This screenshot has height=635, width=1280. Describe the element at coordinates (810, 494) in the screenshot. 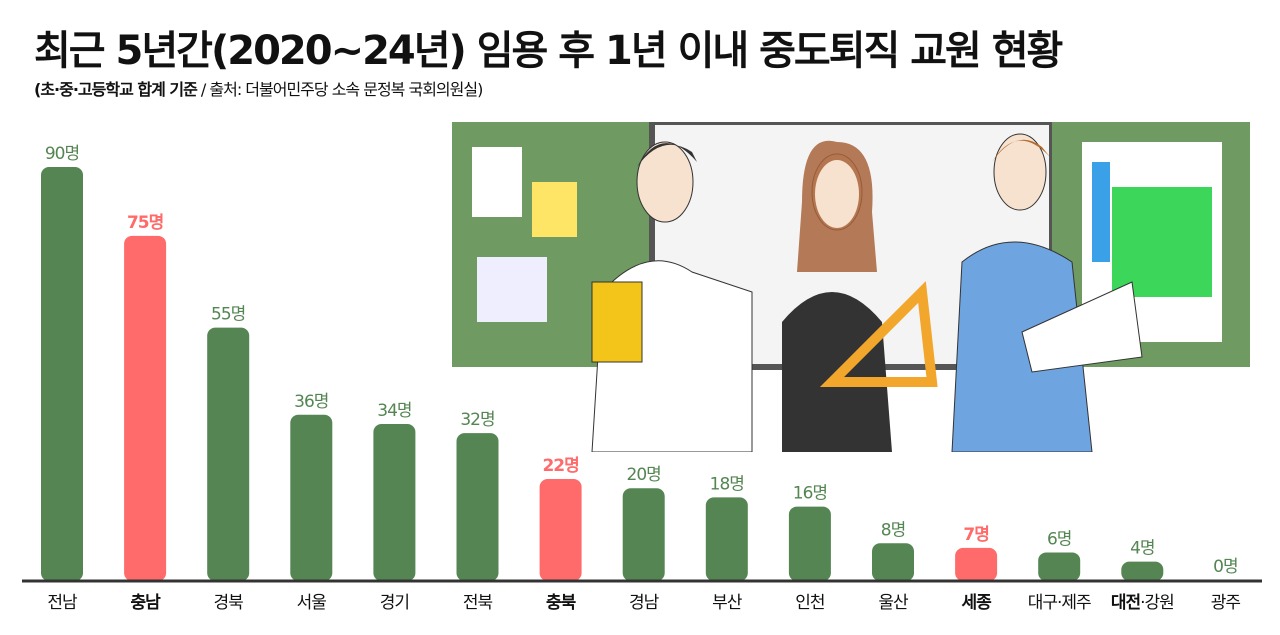

I see `value-label-인천: 16명` at that location.